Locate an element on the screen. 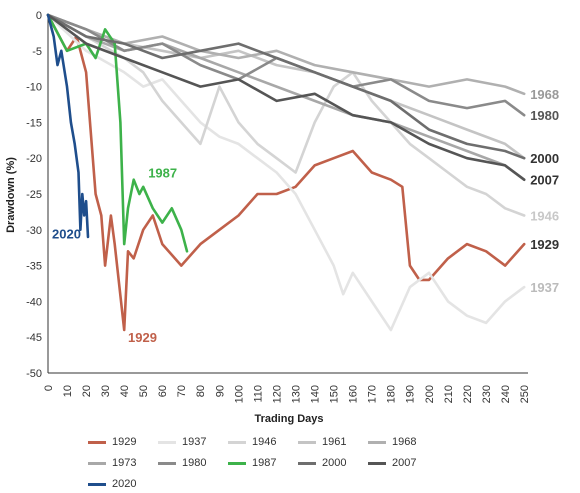  y-tick-label: -45 is located at coordinates (34, 338).